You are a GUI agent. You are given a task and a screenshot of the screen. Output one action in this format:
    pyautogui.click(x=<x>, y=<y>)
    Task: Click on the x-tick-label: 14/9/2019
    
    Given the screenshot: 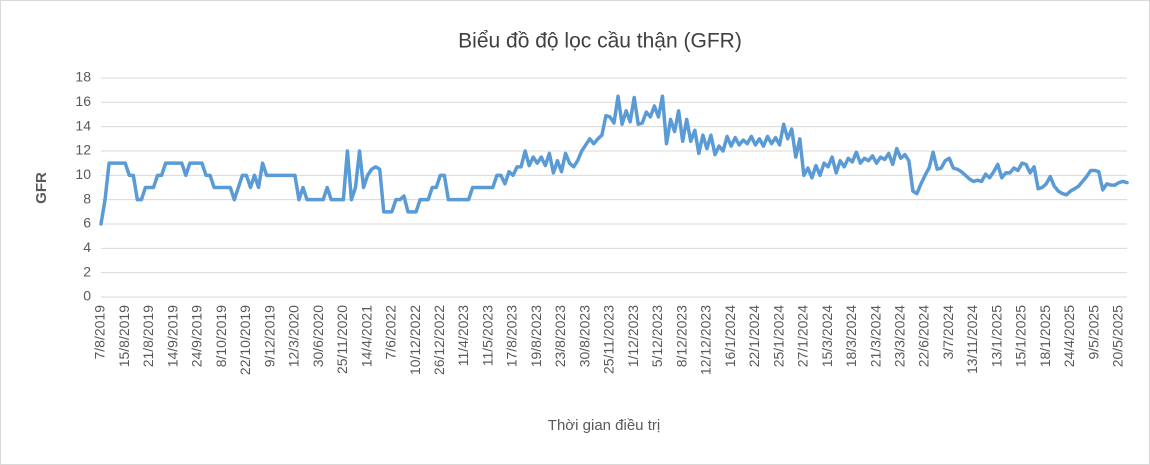 What is the action you would take?
    pyautogui.click(x=172, y=336)
    